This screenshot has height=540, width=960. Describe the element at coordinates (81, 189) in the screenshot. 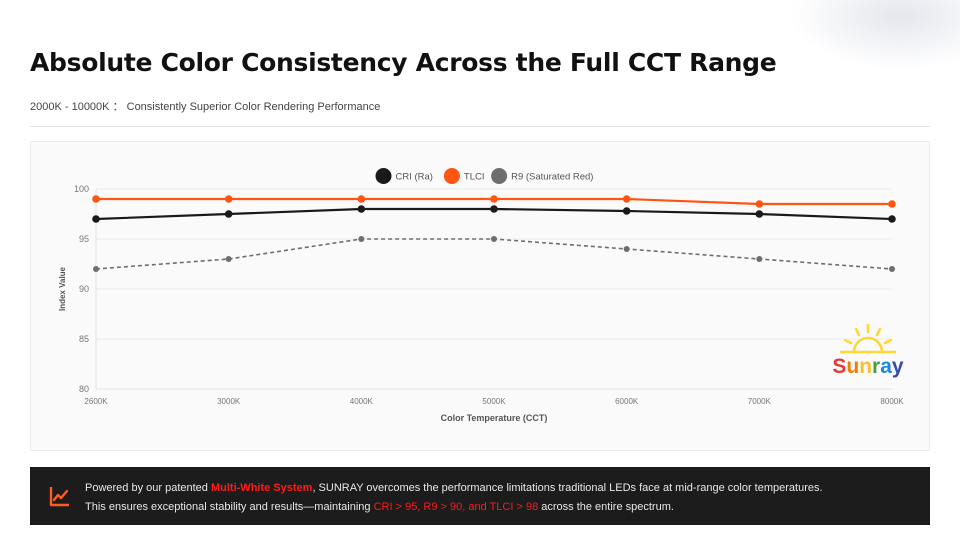

I see `y-tick-label: 100` at that location.